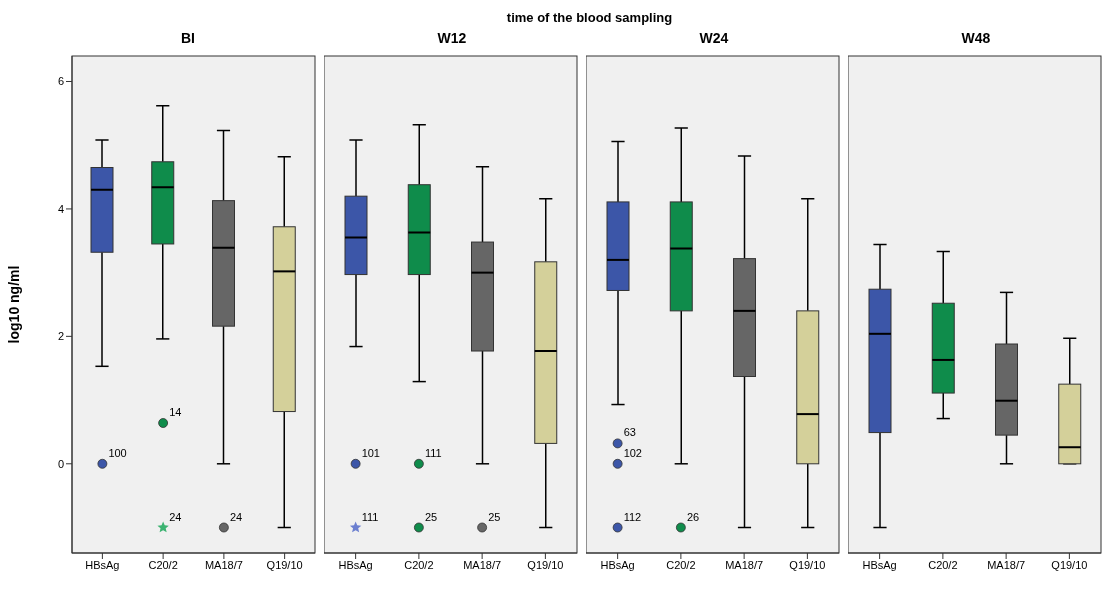 The height and width of the screenshot is (597, 1119). Describe the element at coordinates (632, 516) in the screenshot. I see `annotation: 112` at that location.